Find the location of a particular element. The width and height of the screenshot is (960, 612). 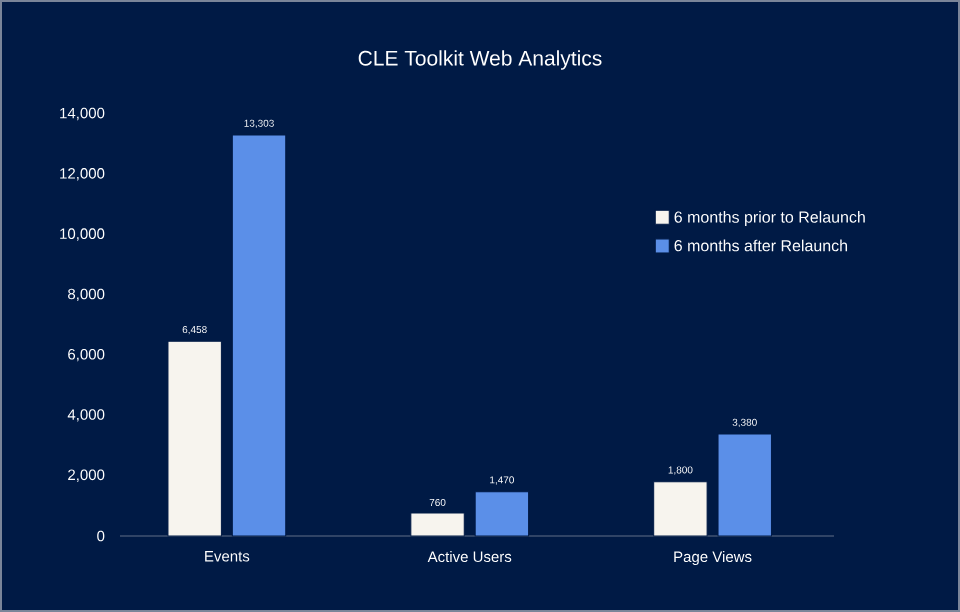

legend-label: 6 months prior to Relaunch is located at coordinates (769, 218).